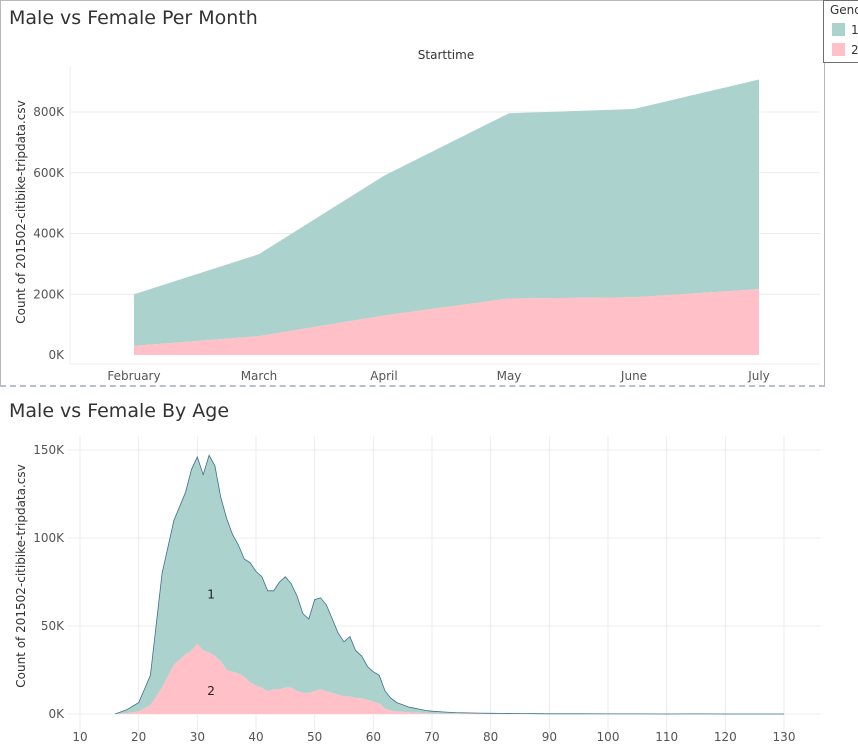  I want to click on age-x-tick-label: 120, so click(725, 737).